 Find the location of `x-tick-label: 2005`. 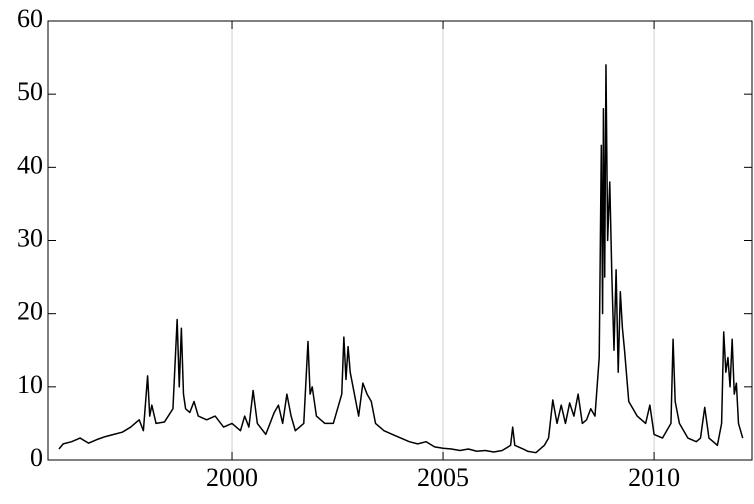

x-tick-label: 2005 is located at coordinates (443, 477).